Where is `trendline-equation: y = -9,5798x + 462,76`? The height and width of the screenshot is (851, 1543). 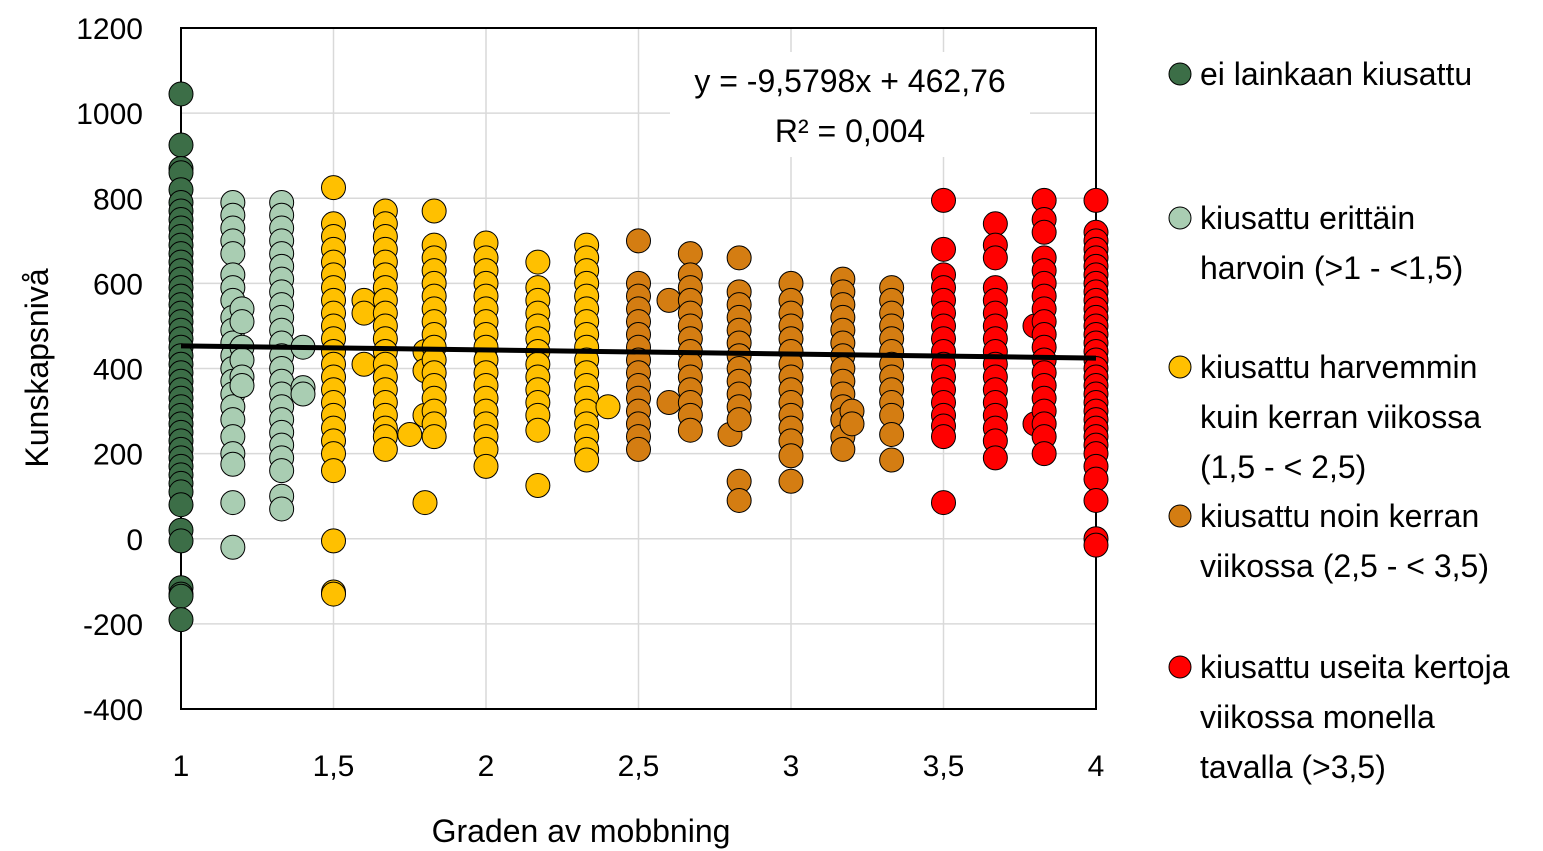
trendline-equation: y = -9,5798x + 462,76 is located at coordinates (849, 81).